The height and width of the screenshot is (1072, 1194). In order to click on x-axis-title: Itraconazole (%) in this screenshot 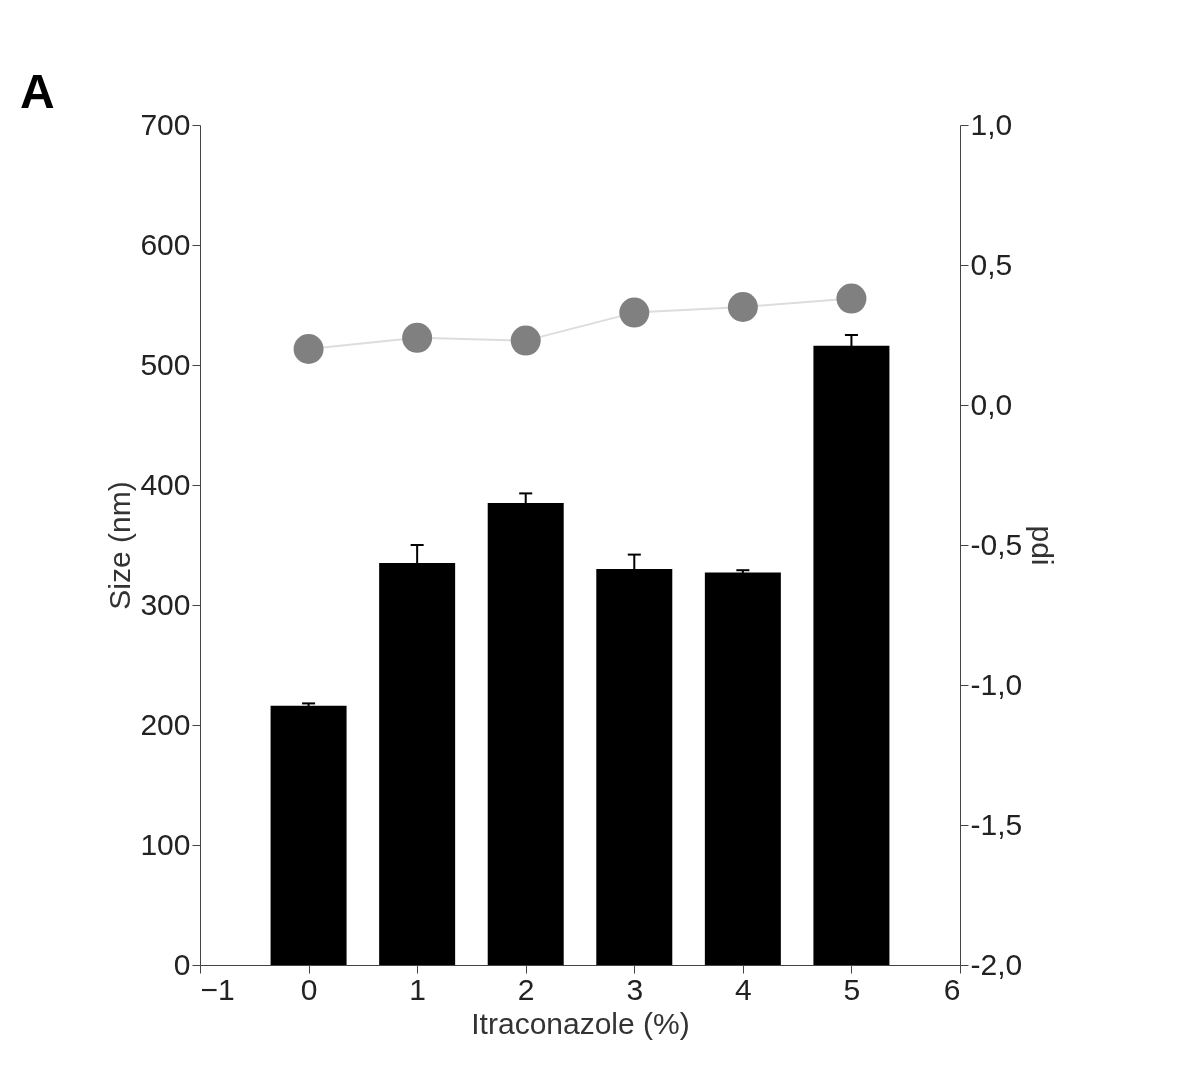, I will do `click(580, 1023)`.